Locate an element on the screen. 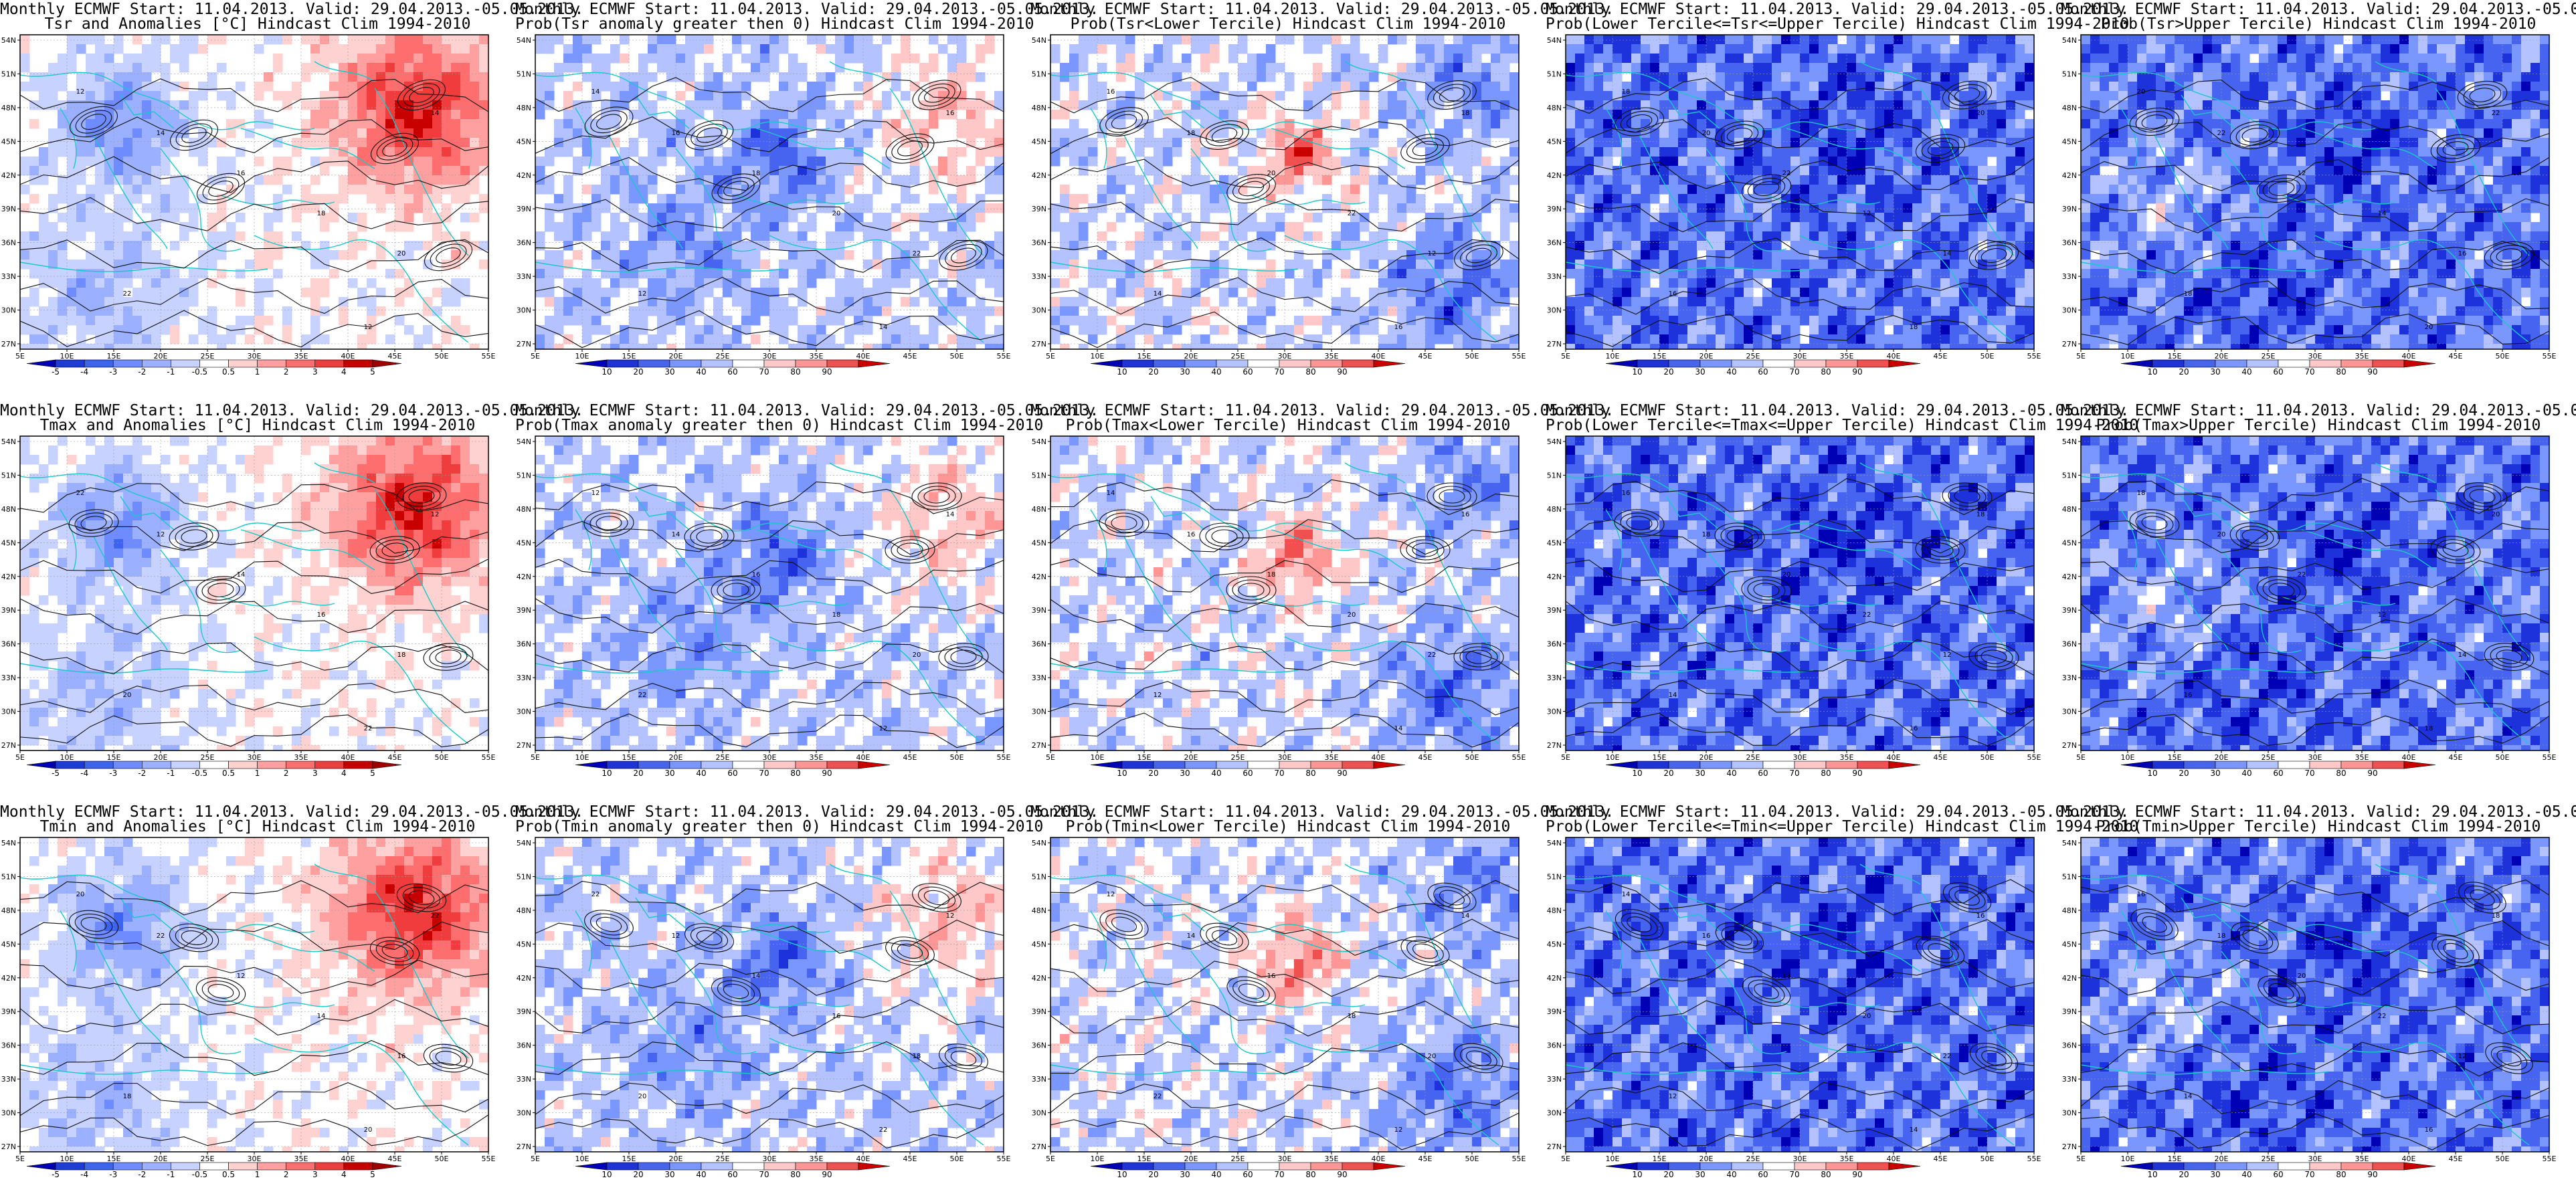 This screenshot has height=1204, width=2576. colorbar-tick-label: 70 is located at coordinates (1279, 1174).